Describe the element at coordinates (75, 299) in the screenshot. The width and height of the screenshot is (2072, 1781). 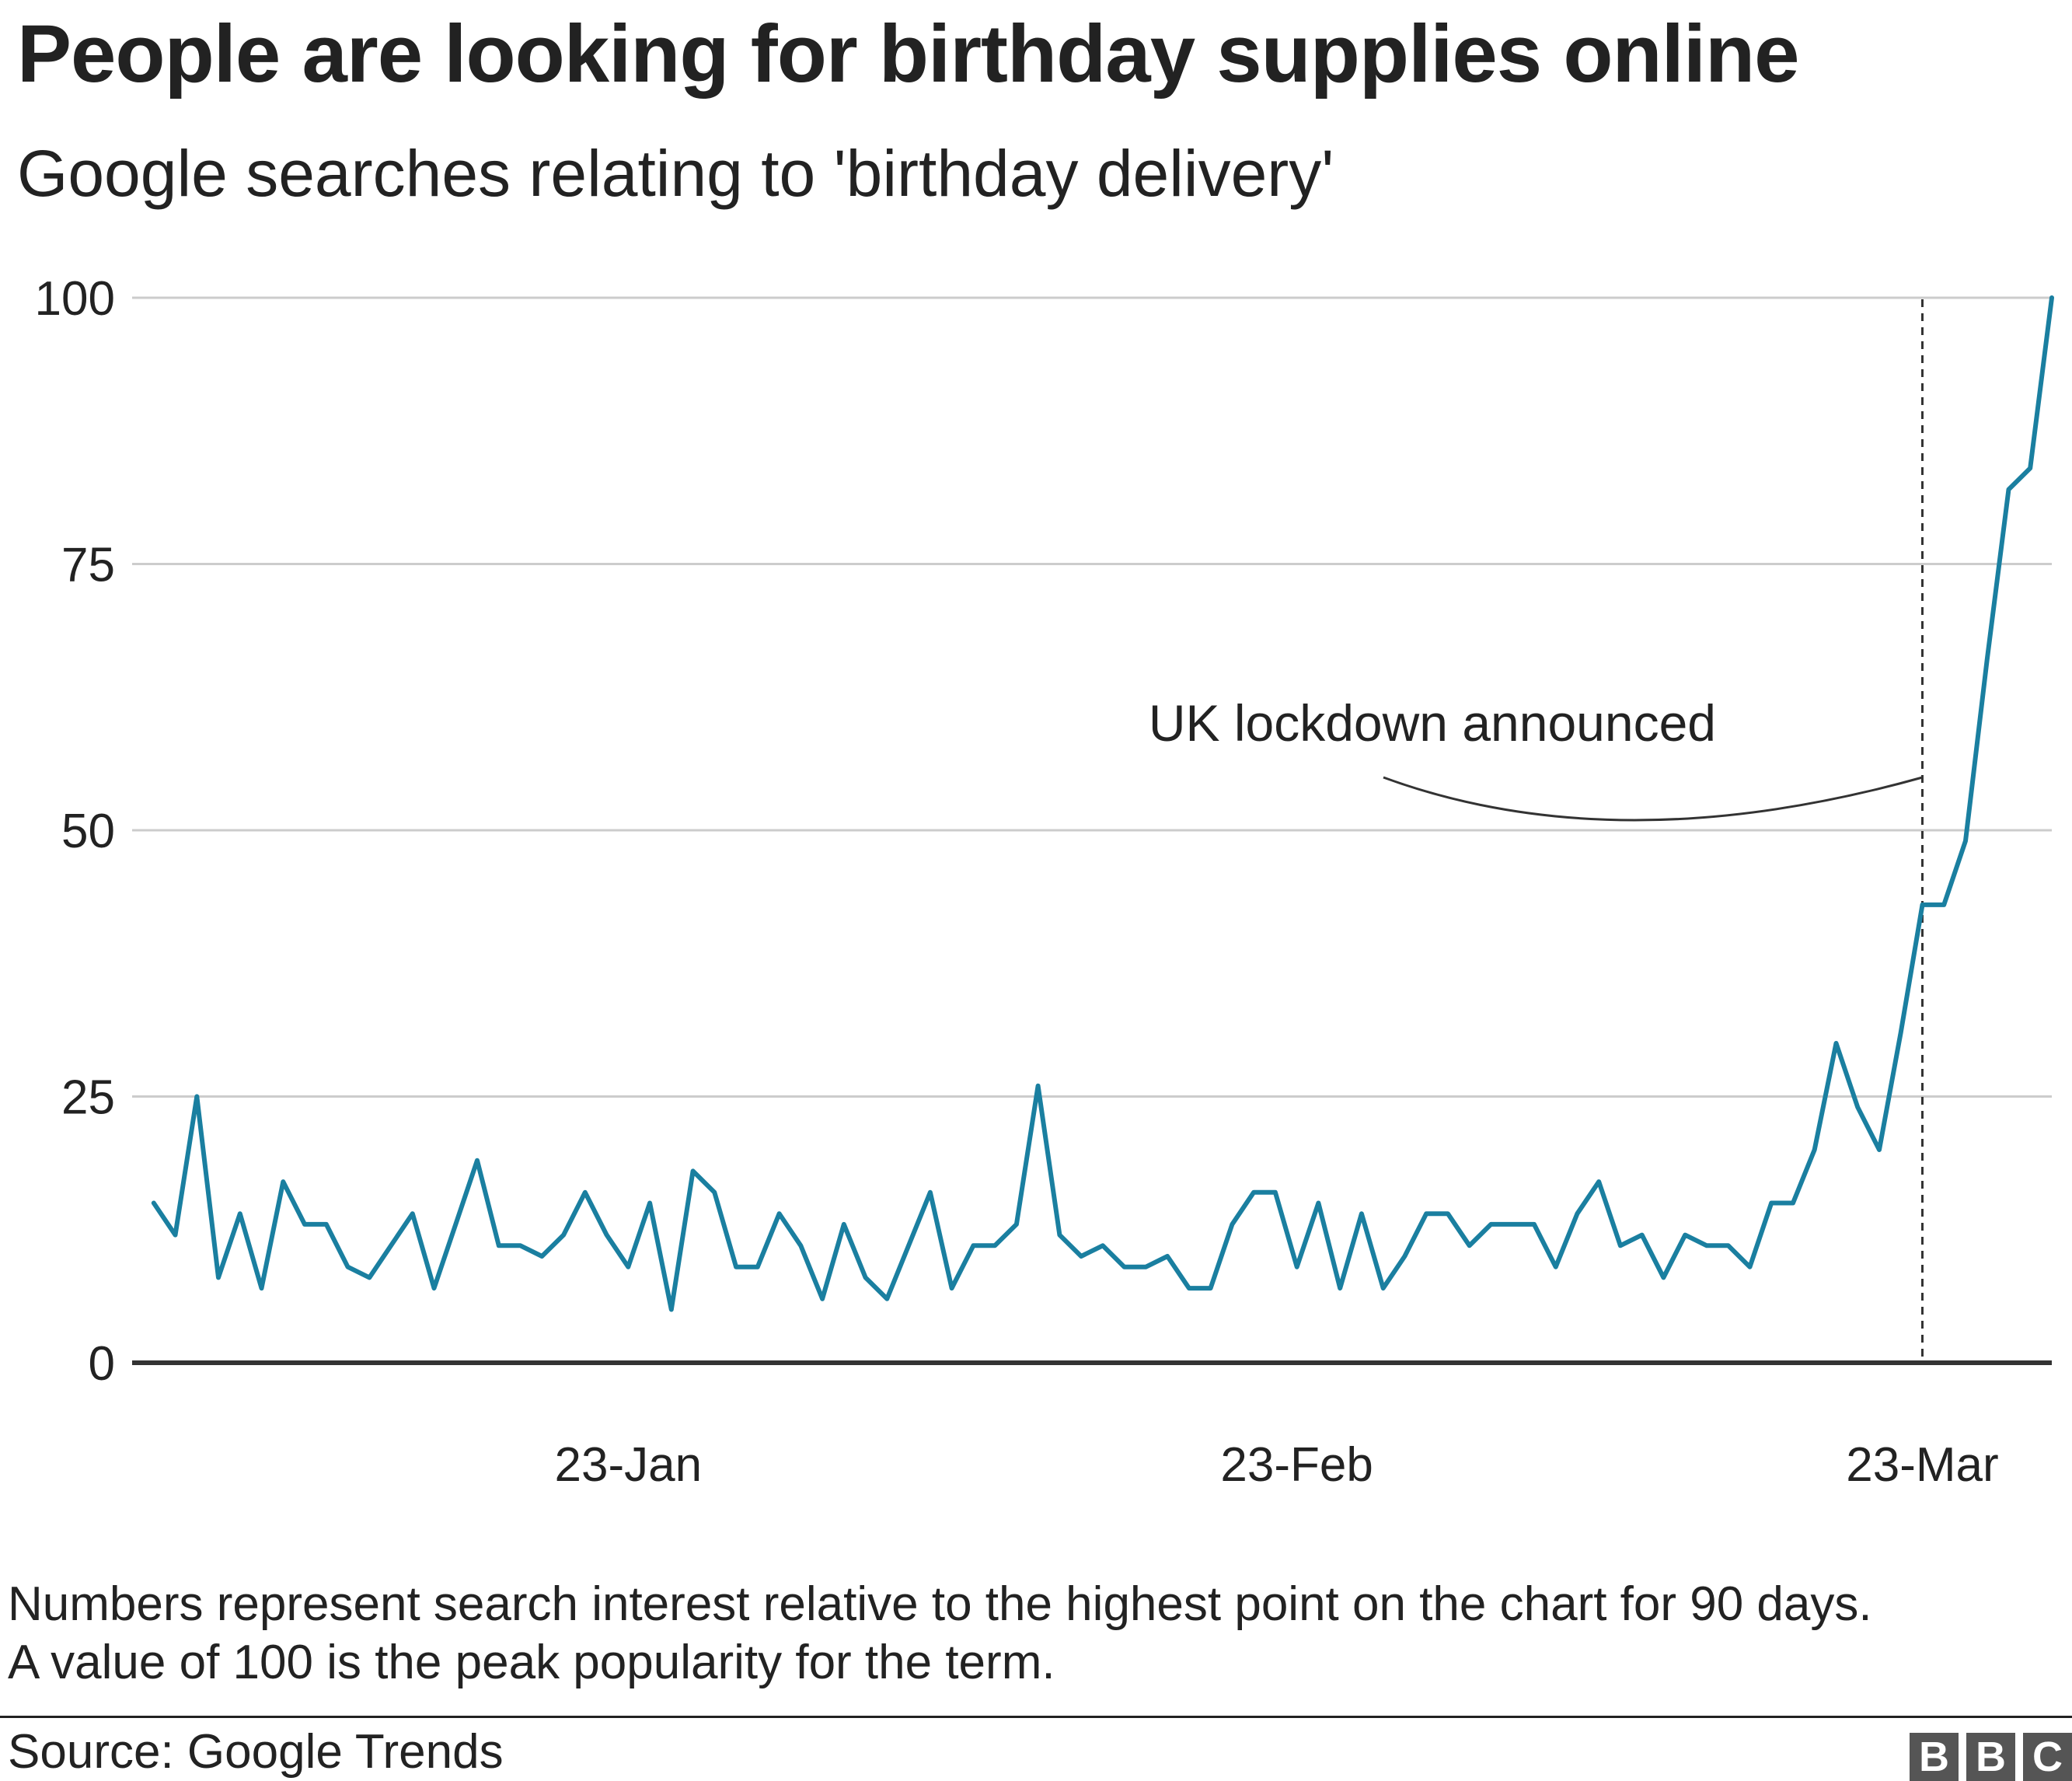
I see `y-tick-label: 100` at that location.